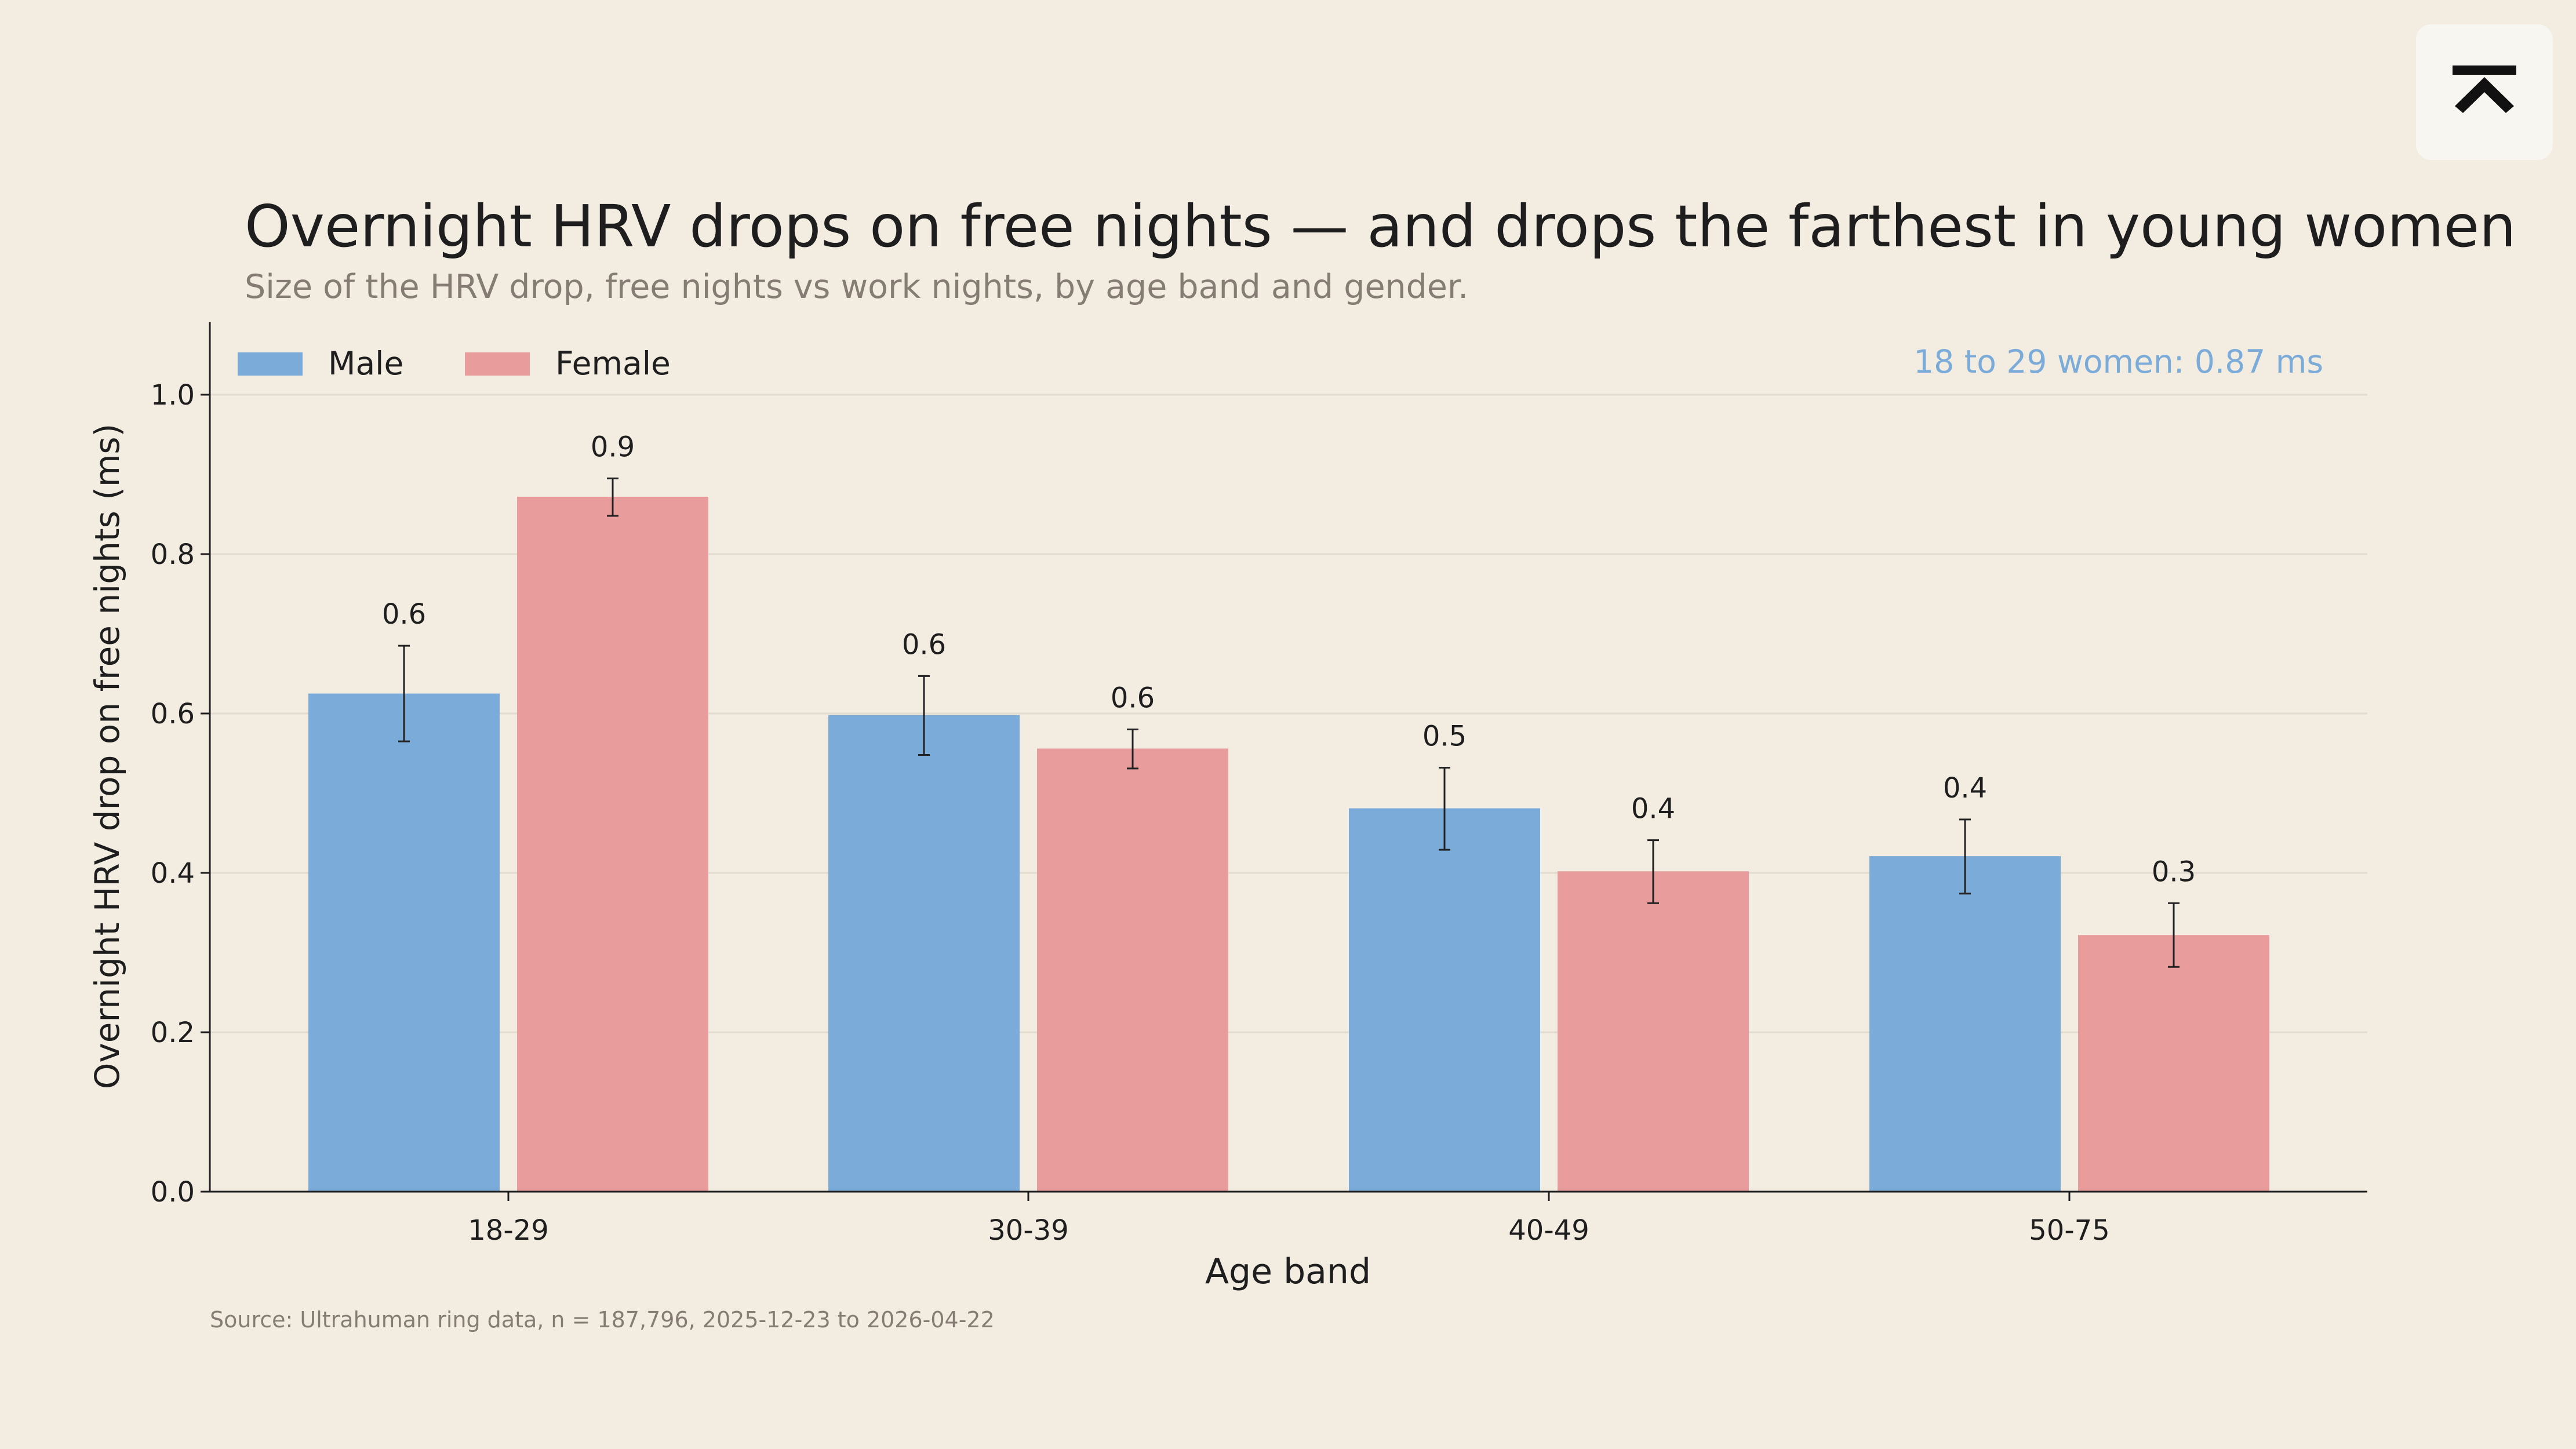 Image resolution: width=2576 pixels, height=1449 pixels. Describe the element at coordinates (1289, 1231) in the screenshot. I see `x-tick-labels: 18-29 30-39 40-49 50-75` at that location.